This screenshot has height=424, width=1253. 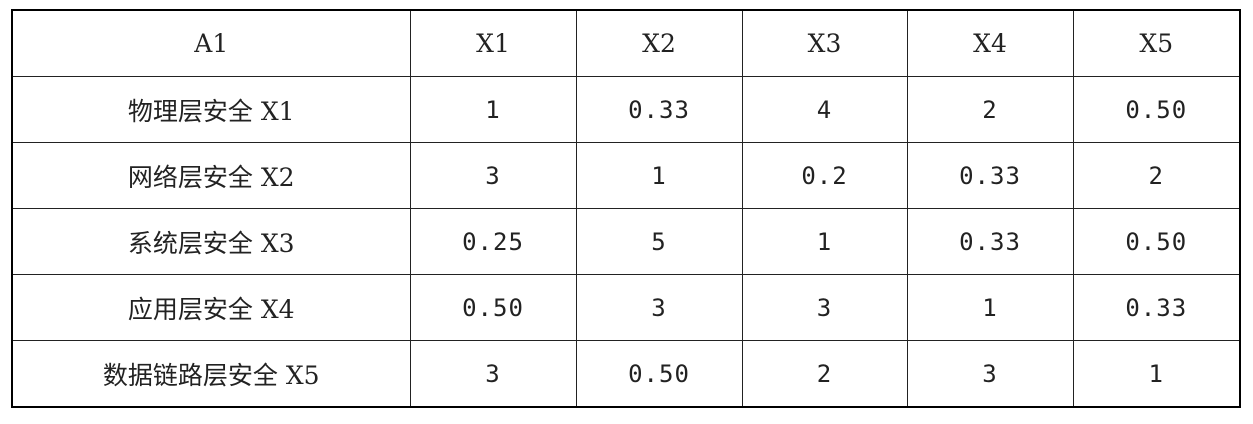 I want to click on cell: 5, so click(x=659, y=241).